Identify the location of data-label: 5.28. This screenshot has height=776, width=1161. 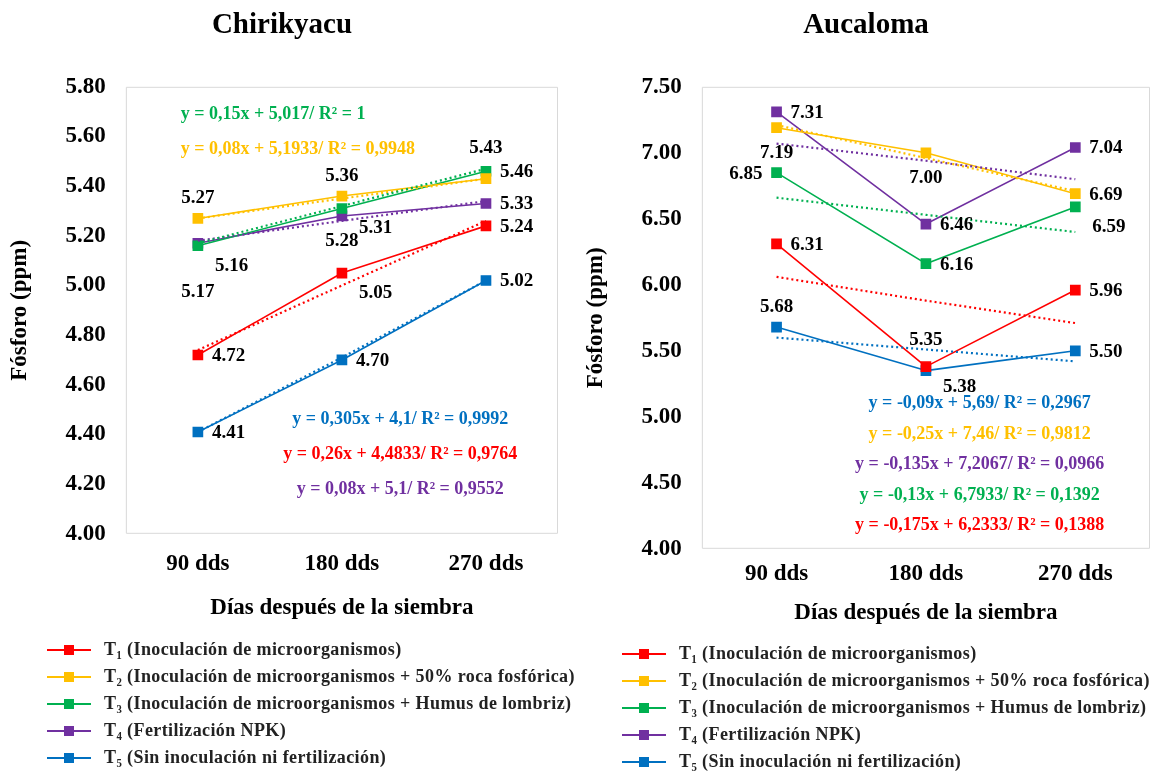
(342, 239).